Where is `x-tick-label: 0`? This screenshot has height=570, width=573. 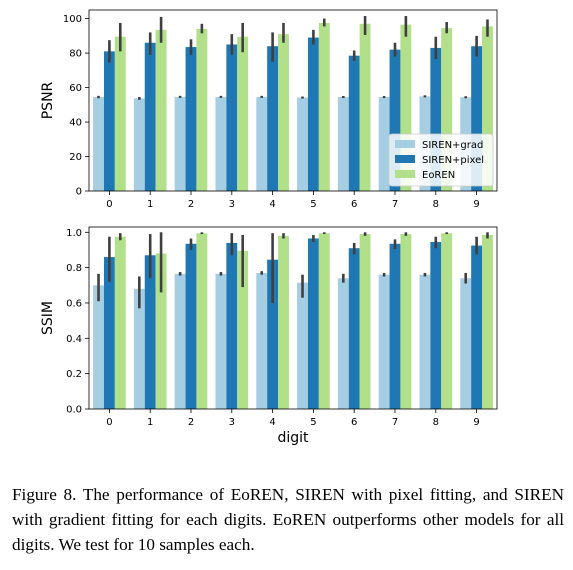
x-tick-label: 0 is located at coordinates (109, 204).